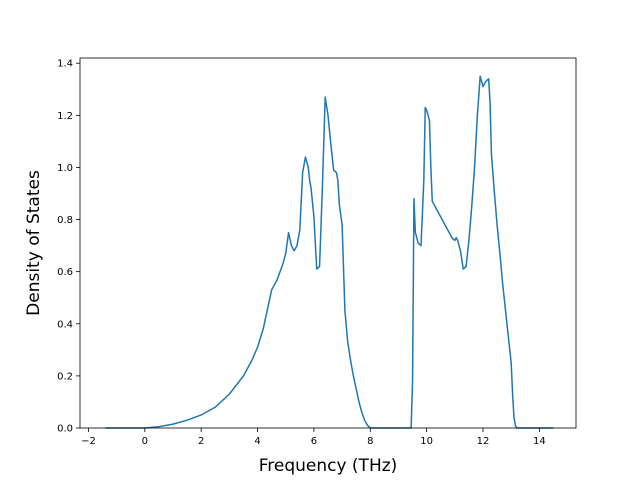  Describe the element at coordinates (65, 376) in the screenshot. I see `y-tick-label: 0.2` at that location.